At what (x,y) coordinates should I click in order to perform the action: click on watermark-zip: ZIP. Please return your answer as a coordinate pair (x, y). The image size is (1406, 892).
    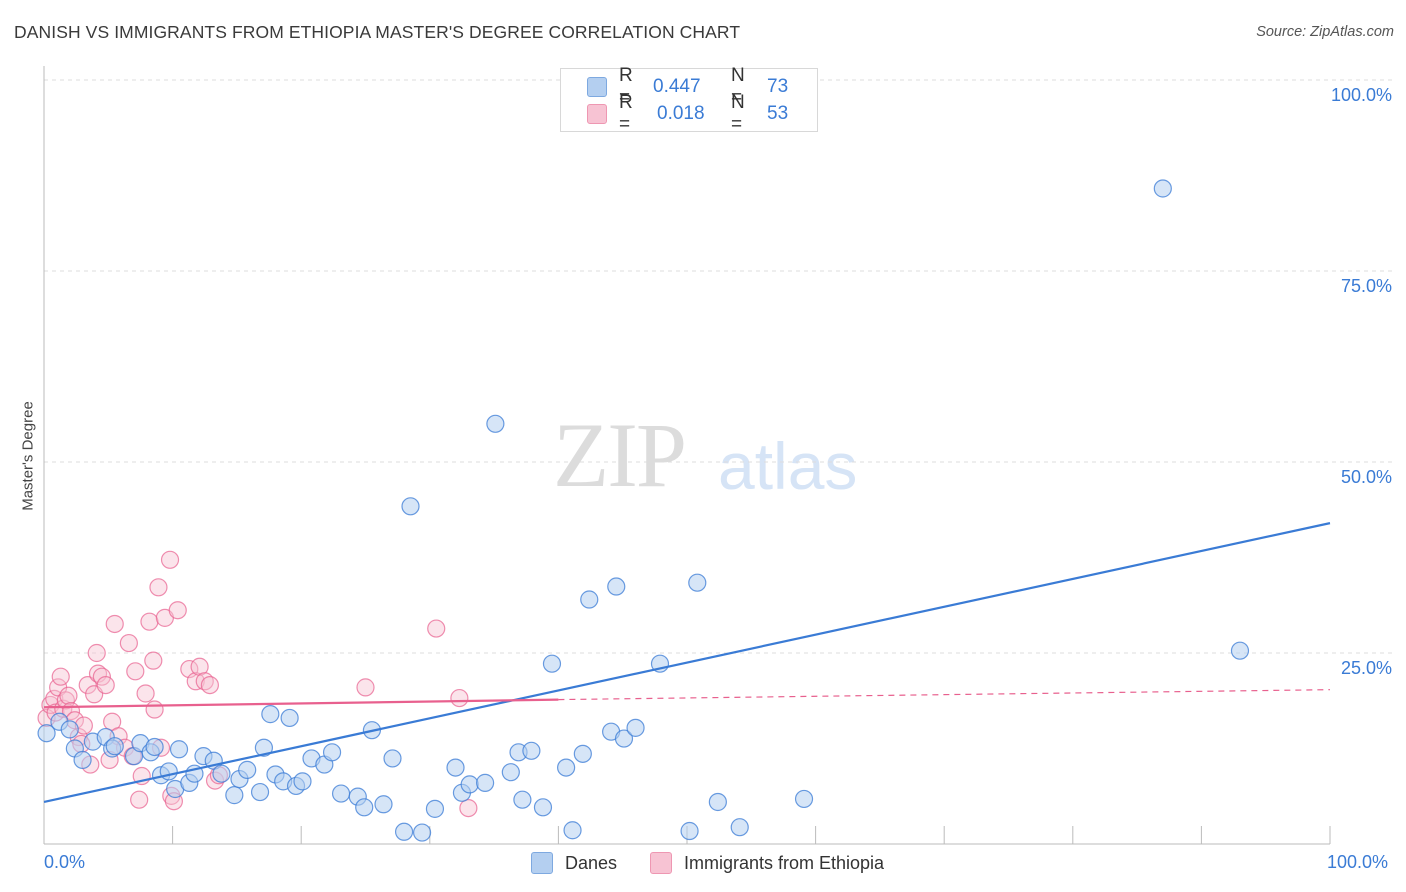
    Looking at the image, I should click on (620, 455).